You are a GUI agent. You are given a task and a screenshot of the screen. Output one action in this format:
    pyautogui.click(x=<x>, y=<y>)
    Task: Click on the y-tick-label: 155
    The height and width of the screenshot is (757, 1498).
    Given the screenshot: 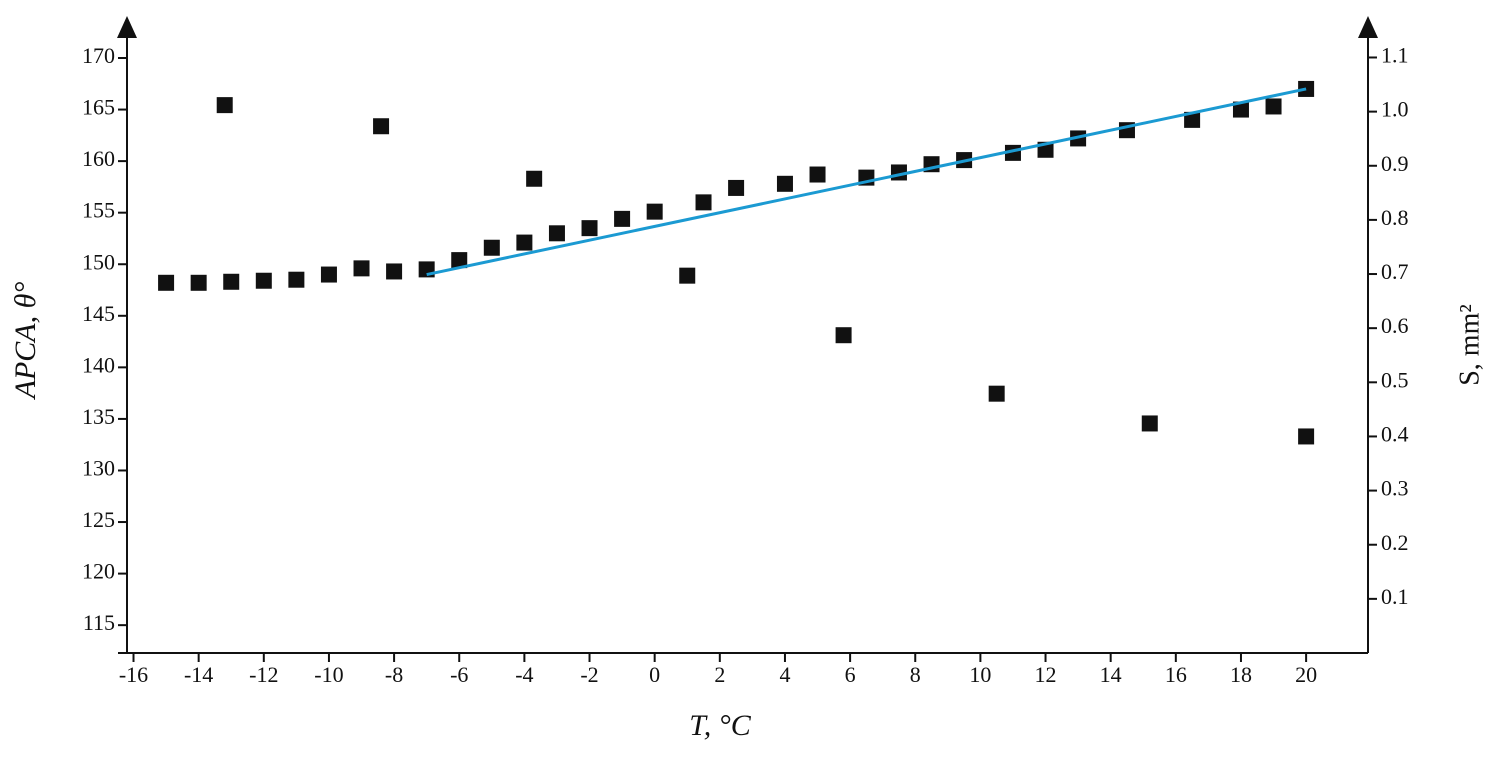 What is the action you would take?
    pyautogui.click(x=98, y=210)
    